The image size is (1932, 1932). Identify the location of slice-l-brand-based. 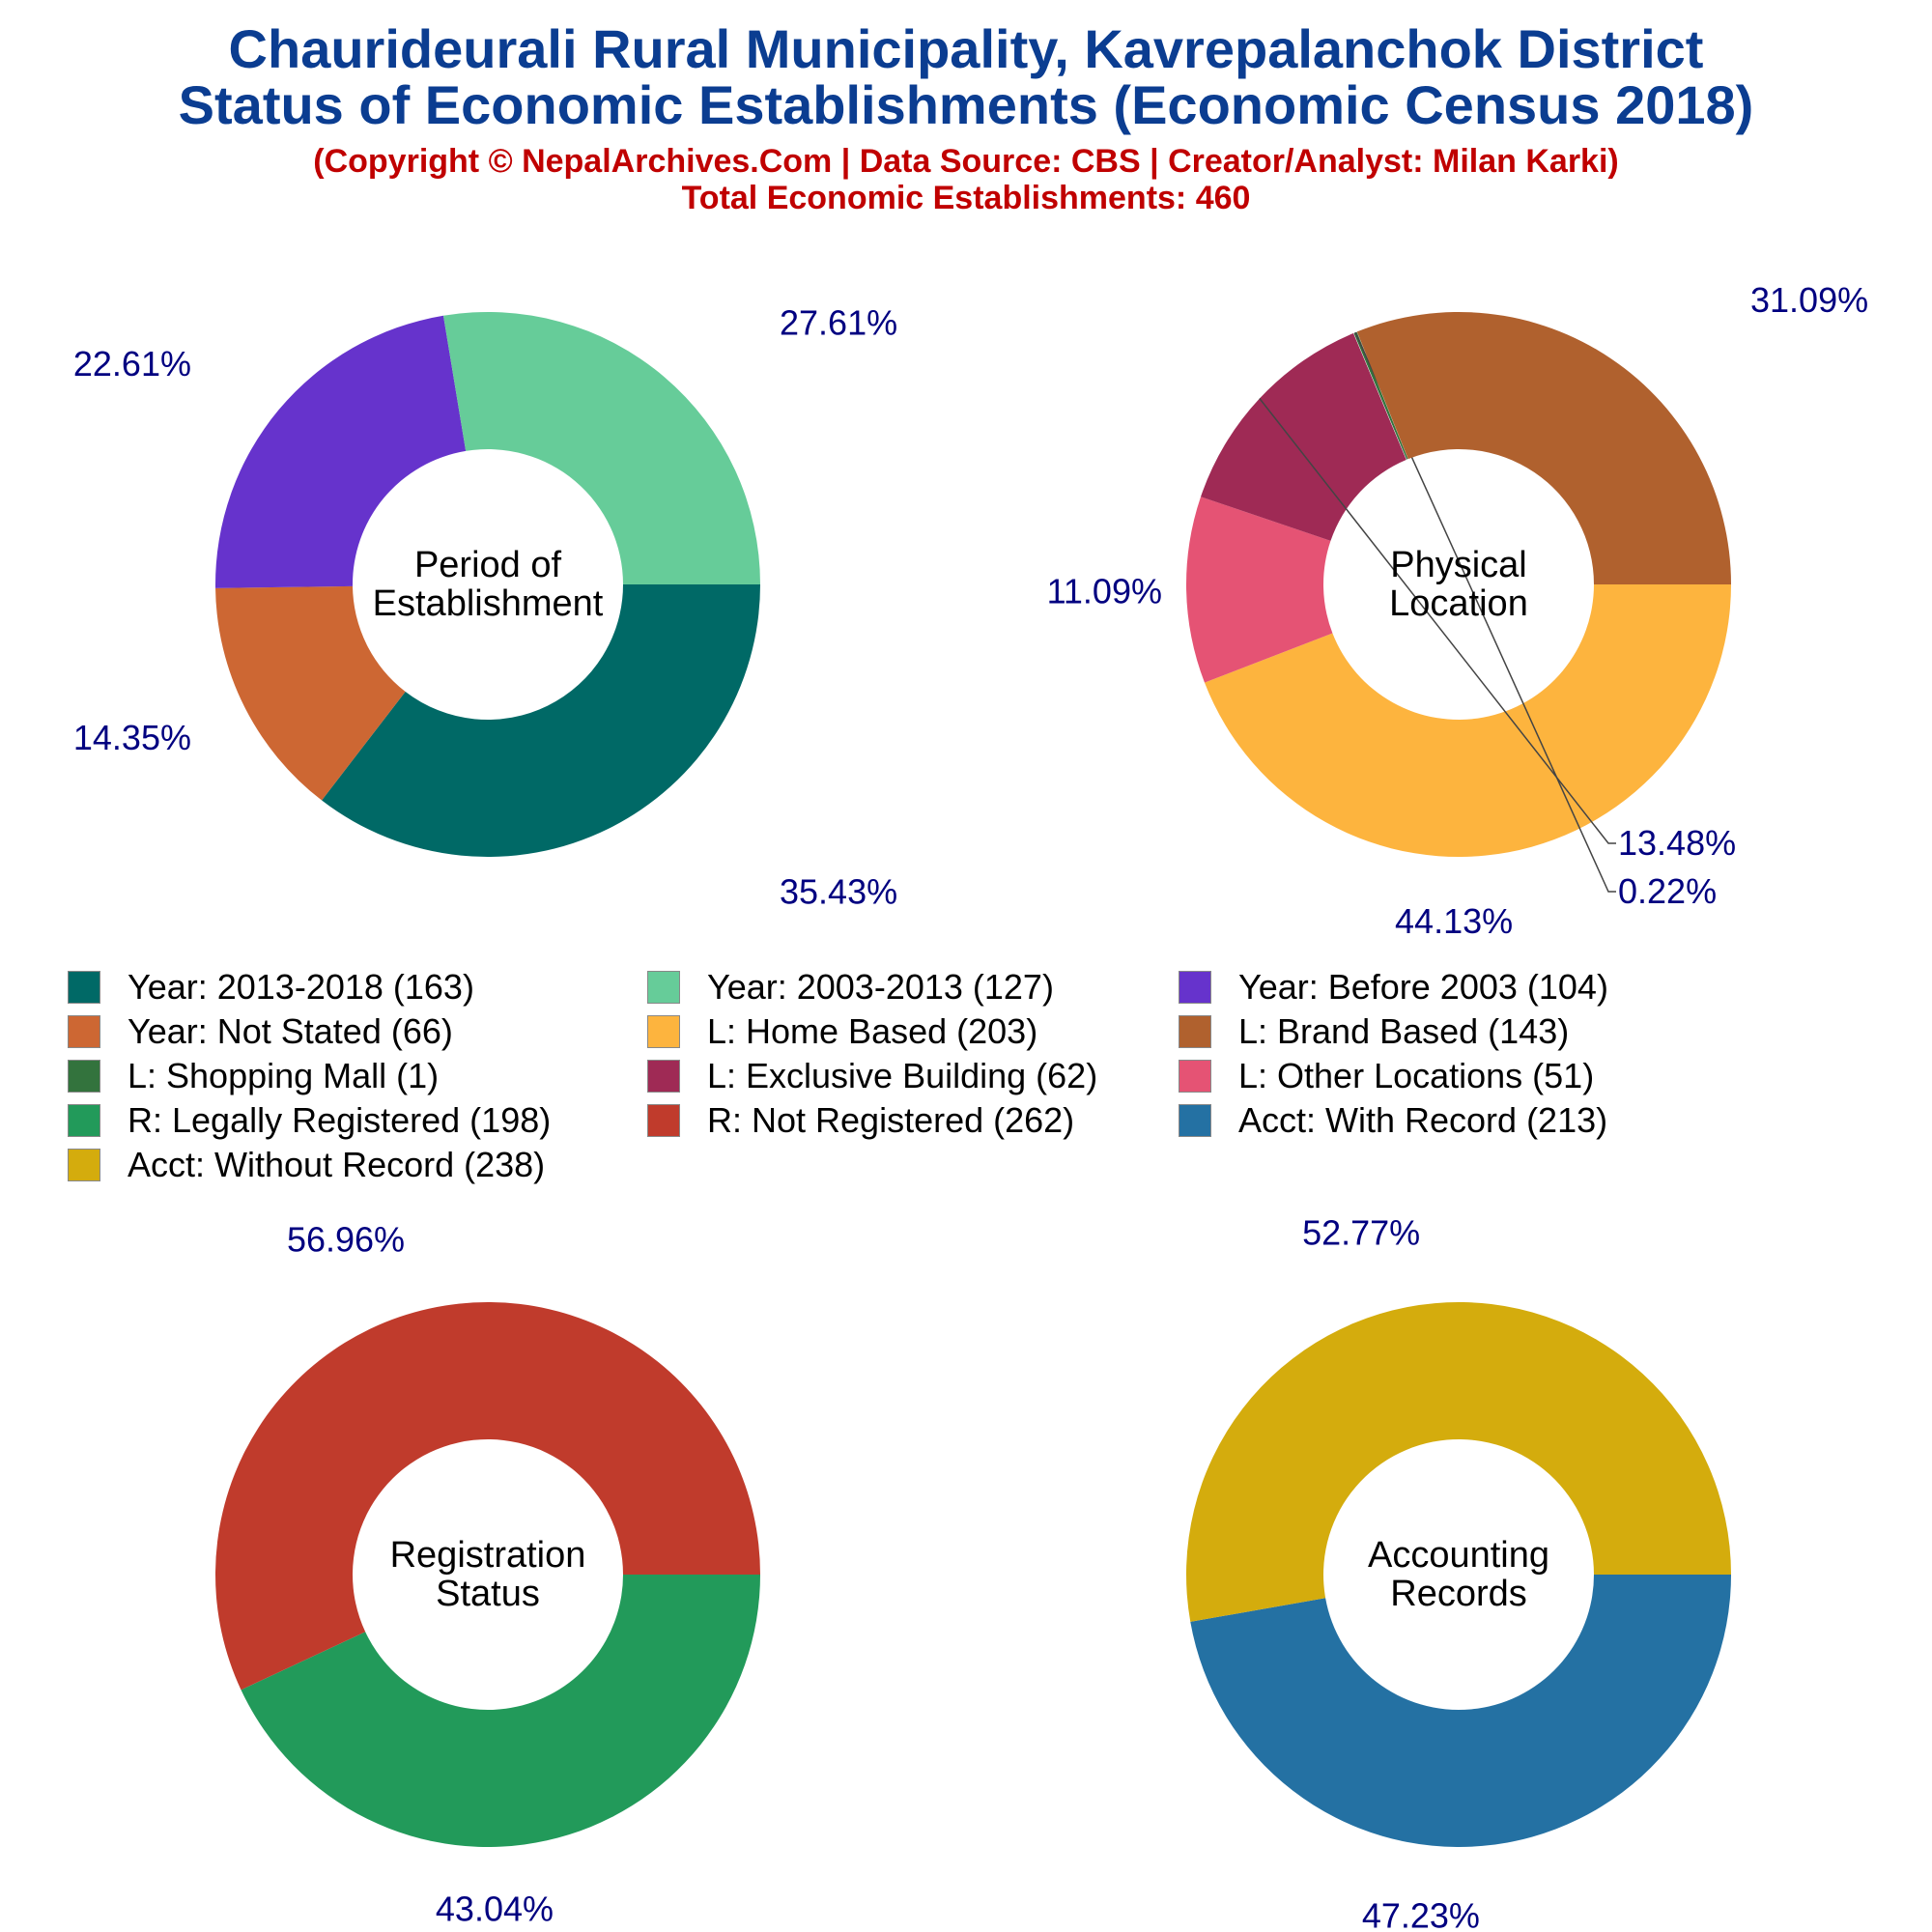
(1543, 448).